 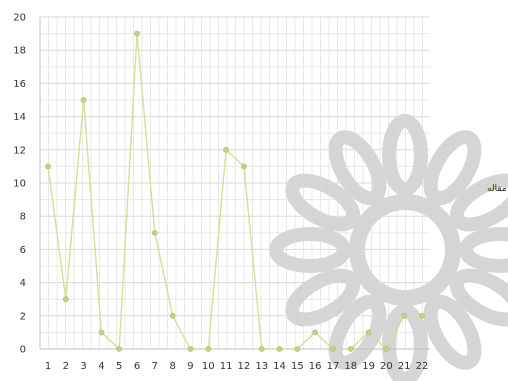 I want to click on y-tick-label: 4, so click(x=23, y=283).